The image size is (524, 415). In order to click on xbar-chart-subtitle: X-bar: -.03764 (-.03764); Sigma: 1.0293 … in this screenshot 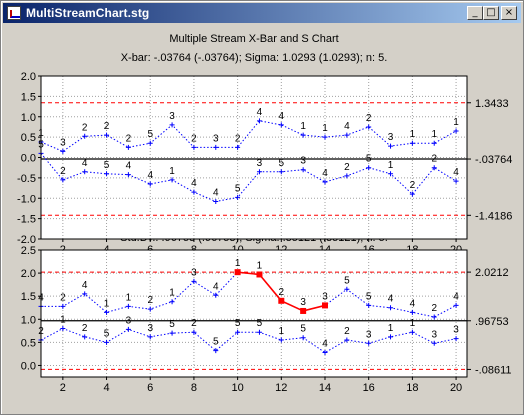, I will do `click(254, 58)`.